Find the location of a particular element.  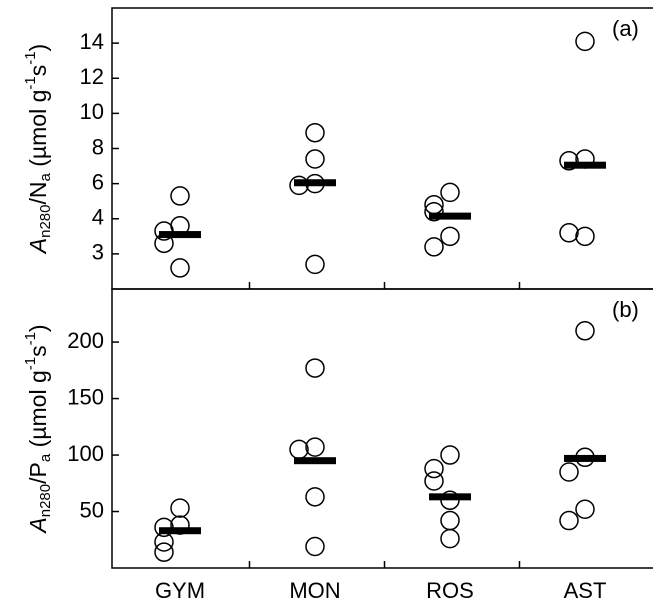

y-tick-label: 10 is located at coordinates (92, 111).